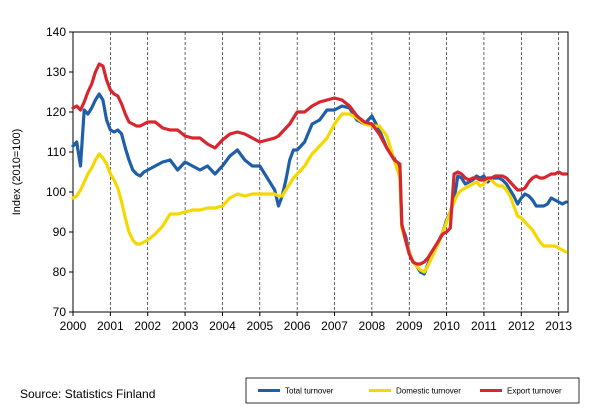 This screenshot has height=415, width=592. I want to click on source-note: Source: Statistics Finland, so click(88, 394).